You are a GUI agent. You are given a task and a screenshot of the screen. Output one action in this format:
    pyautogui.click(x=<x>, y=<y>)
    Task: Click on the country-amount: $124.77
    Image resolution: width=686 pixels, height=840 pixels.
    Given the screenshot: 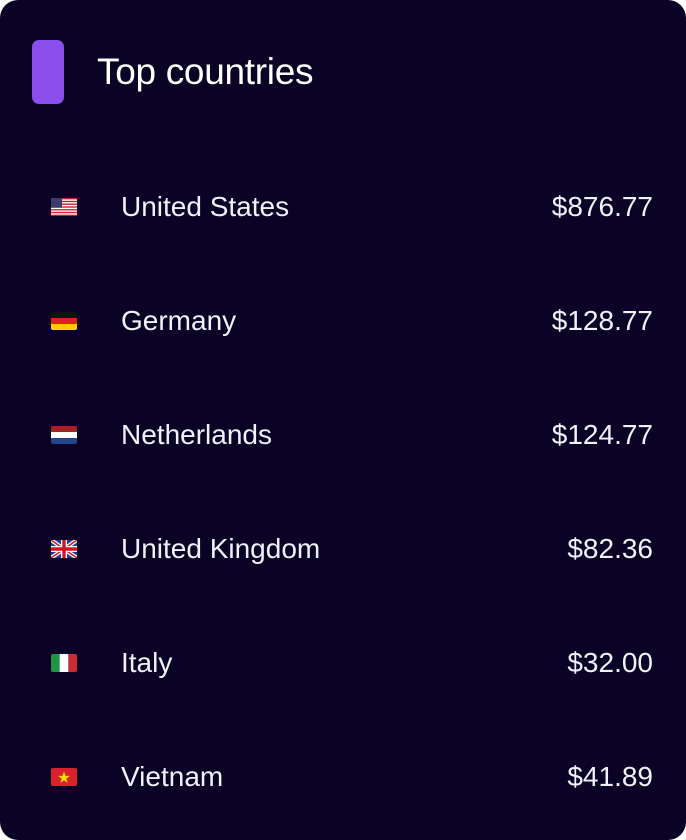 What is the action you would take?
    pyautogui.click(x=602, y=434)
    